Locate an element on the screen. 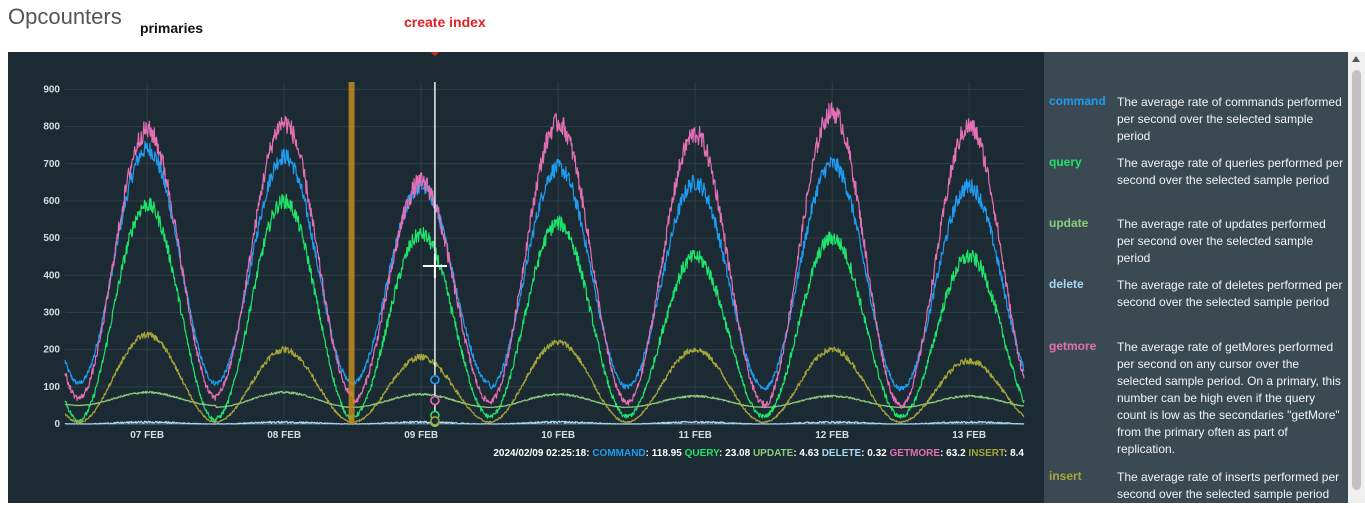 The width and height of the screenshot is (1365, 508). y-tick-label: 300 is located at coordinates (51, 312).